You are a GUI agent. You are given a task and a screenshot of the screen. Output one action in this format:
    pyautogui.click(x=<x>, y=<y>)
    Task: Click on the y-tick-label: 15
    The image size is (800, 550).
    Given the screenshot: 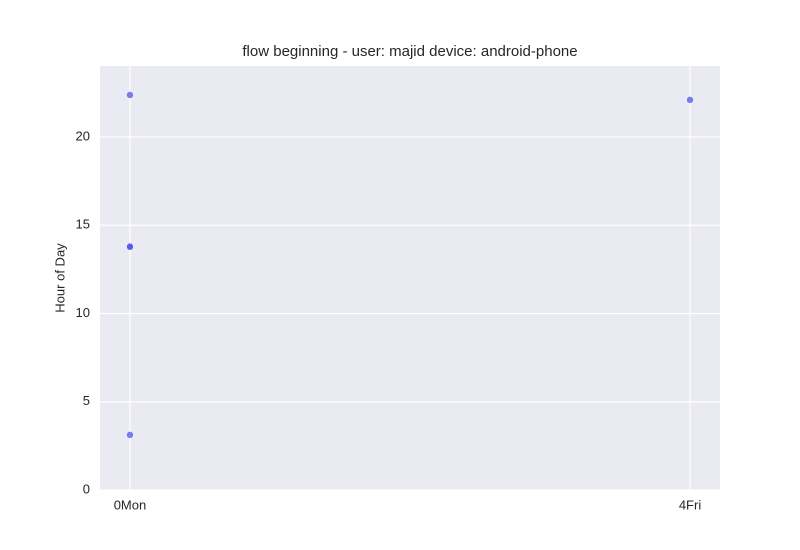 What is the action you would take?
    pyautogui.click(x=83, y=224)
    